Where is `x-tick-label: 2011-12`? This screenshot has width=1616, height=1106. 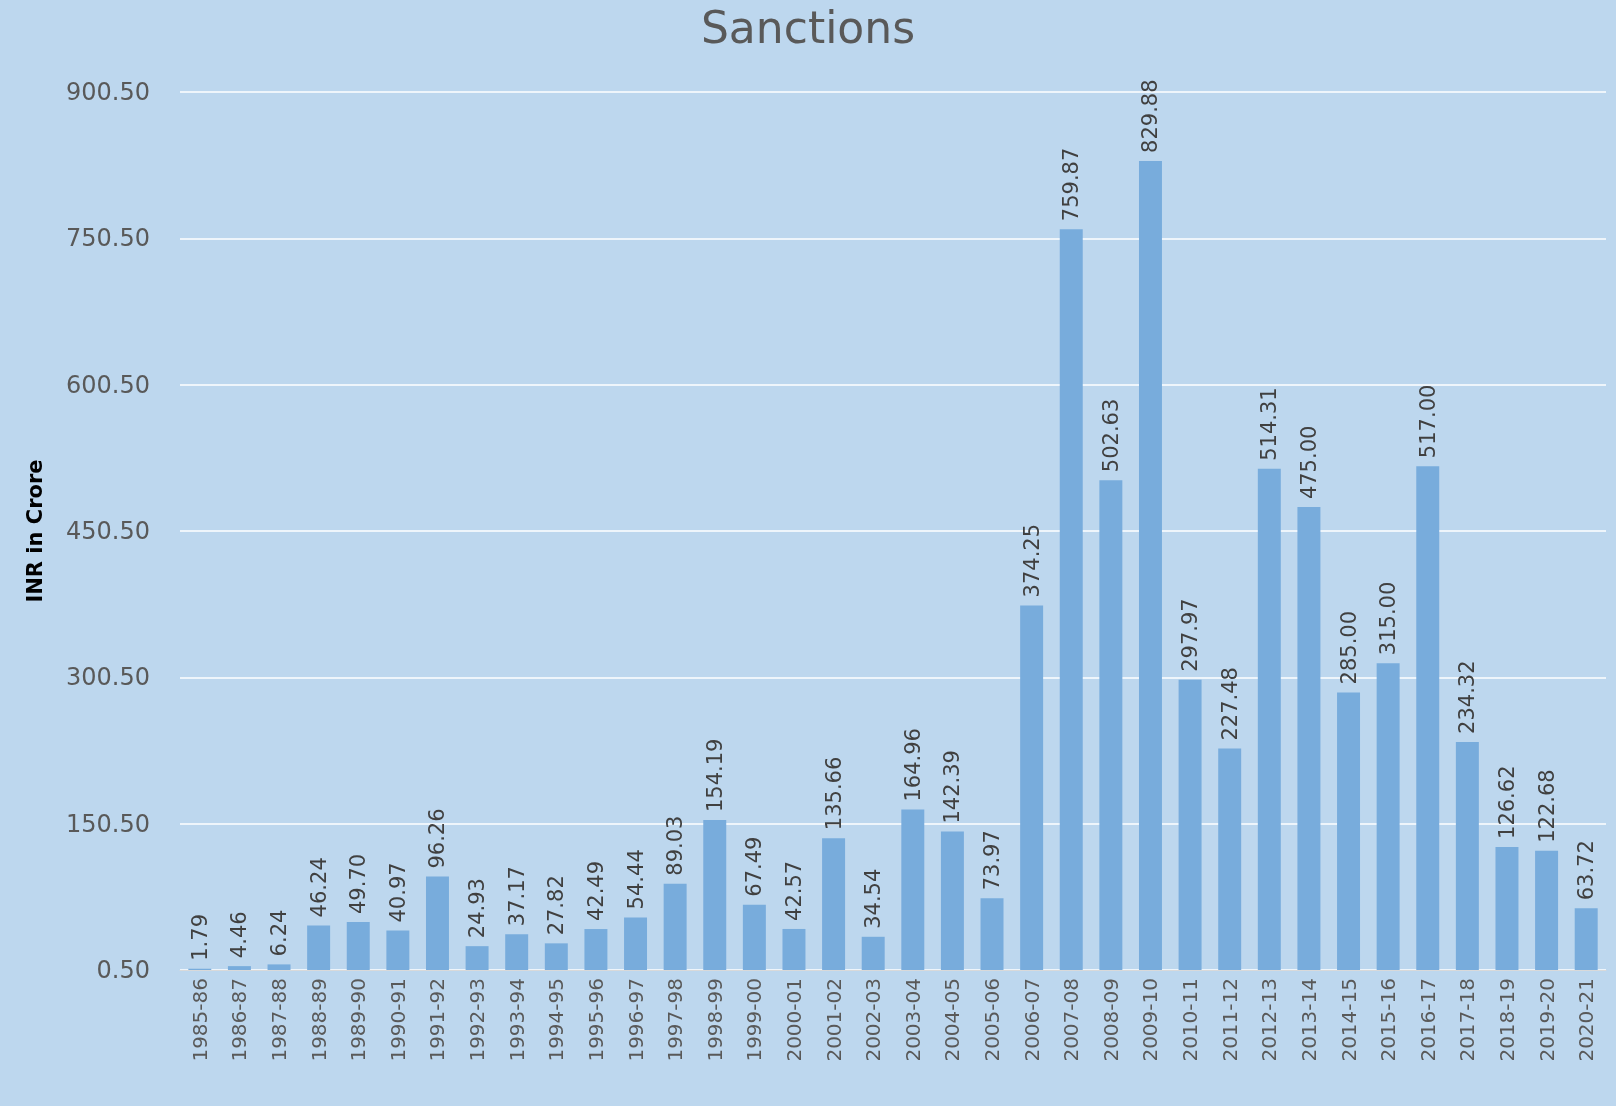
x-tick-label: 2011-12 is located at coordinates (1229, 1020).